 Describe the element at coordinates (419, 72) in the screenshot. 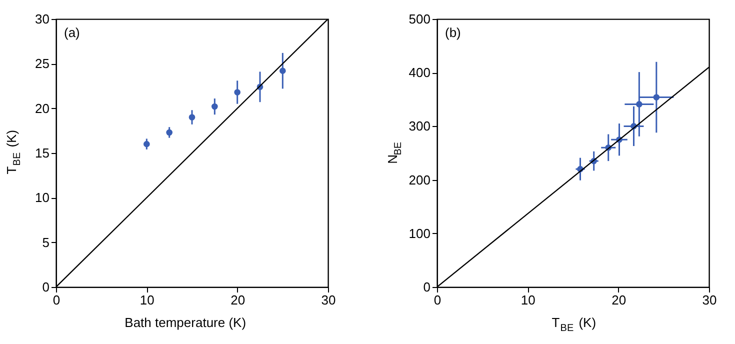

I see `y-tick-label: 400` at that location.